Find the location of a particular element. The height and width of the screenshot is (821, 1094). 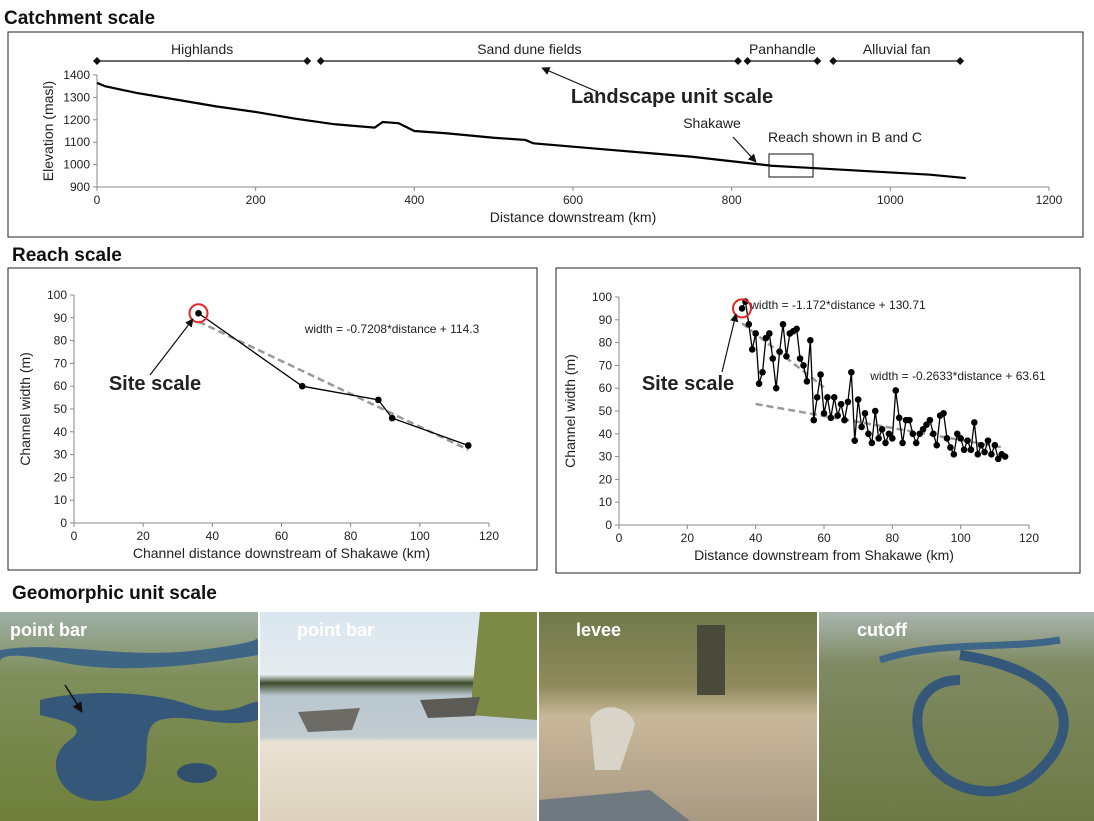

highlight is located at coordinates (198, 313).